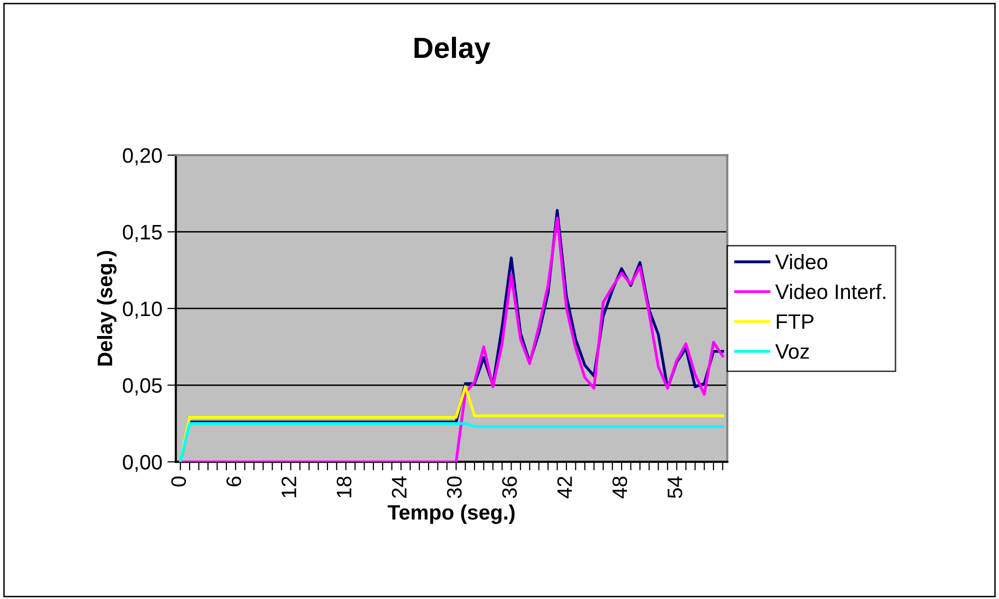 The height and width of the screenshot is (599, 999). What do you see at coordinates (142, 463) in the screenshot?
I see `y-tick-label: 0,00` at bounding box center [142, 463].